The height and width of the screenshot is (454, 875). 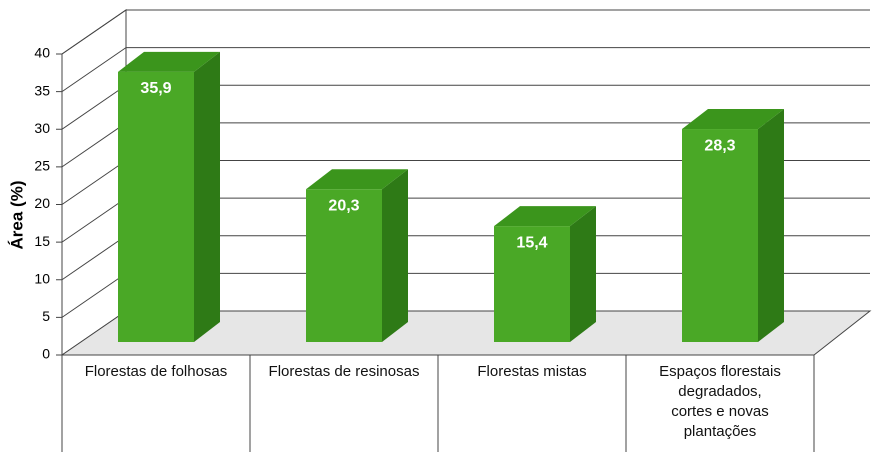 What do you see at coordinates (719, 145) in the screenshot?
I see `value-label: 28,3` at bounding box center [719, 145].